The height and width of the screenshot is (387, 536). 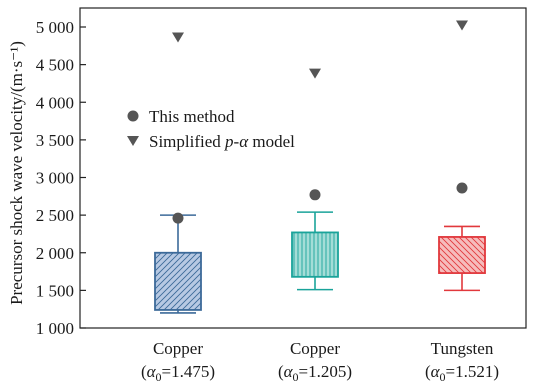 I want to click on y-tick-label: 2 000, so click(x=55, y=253).